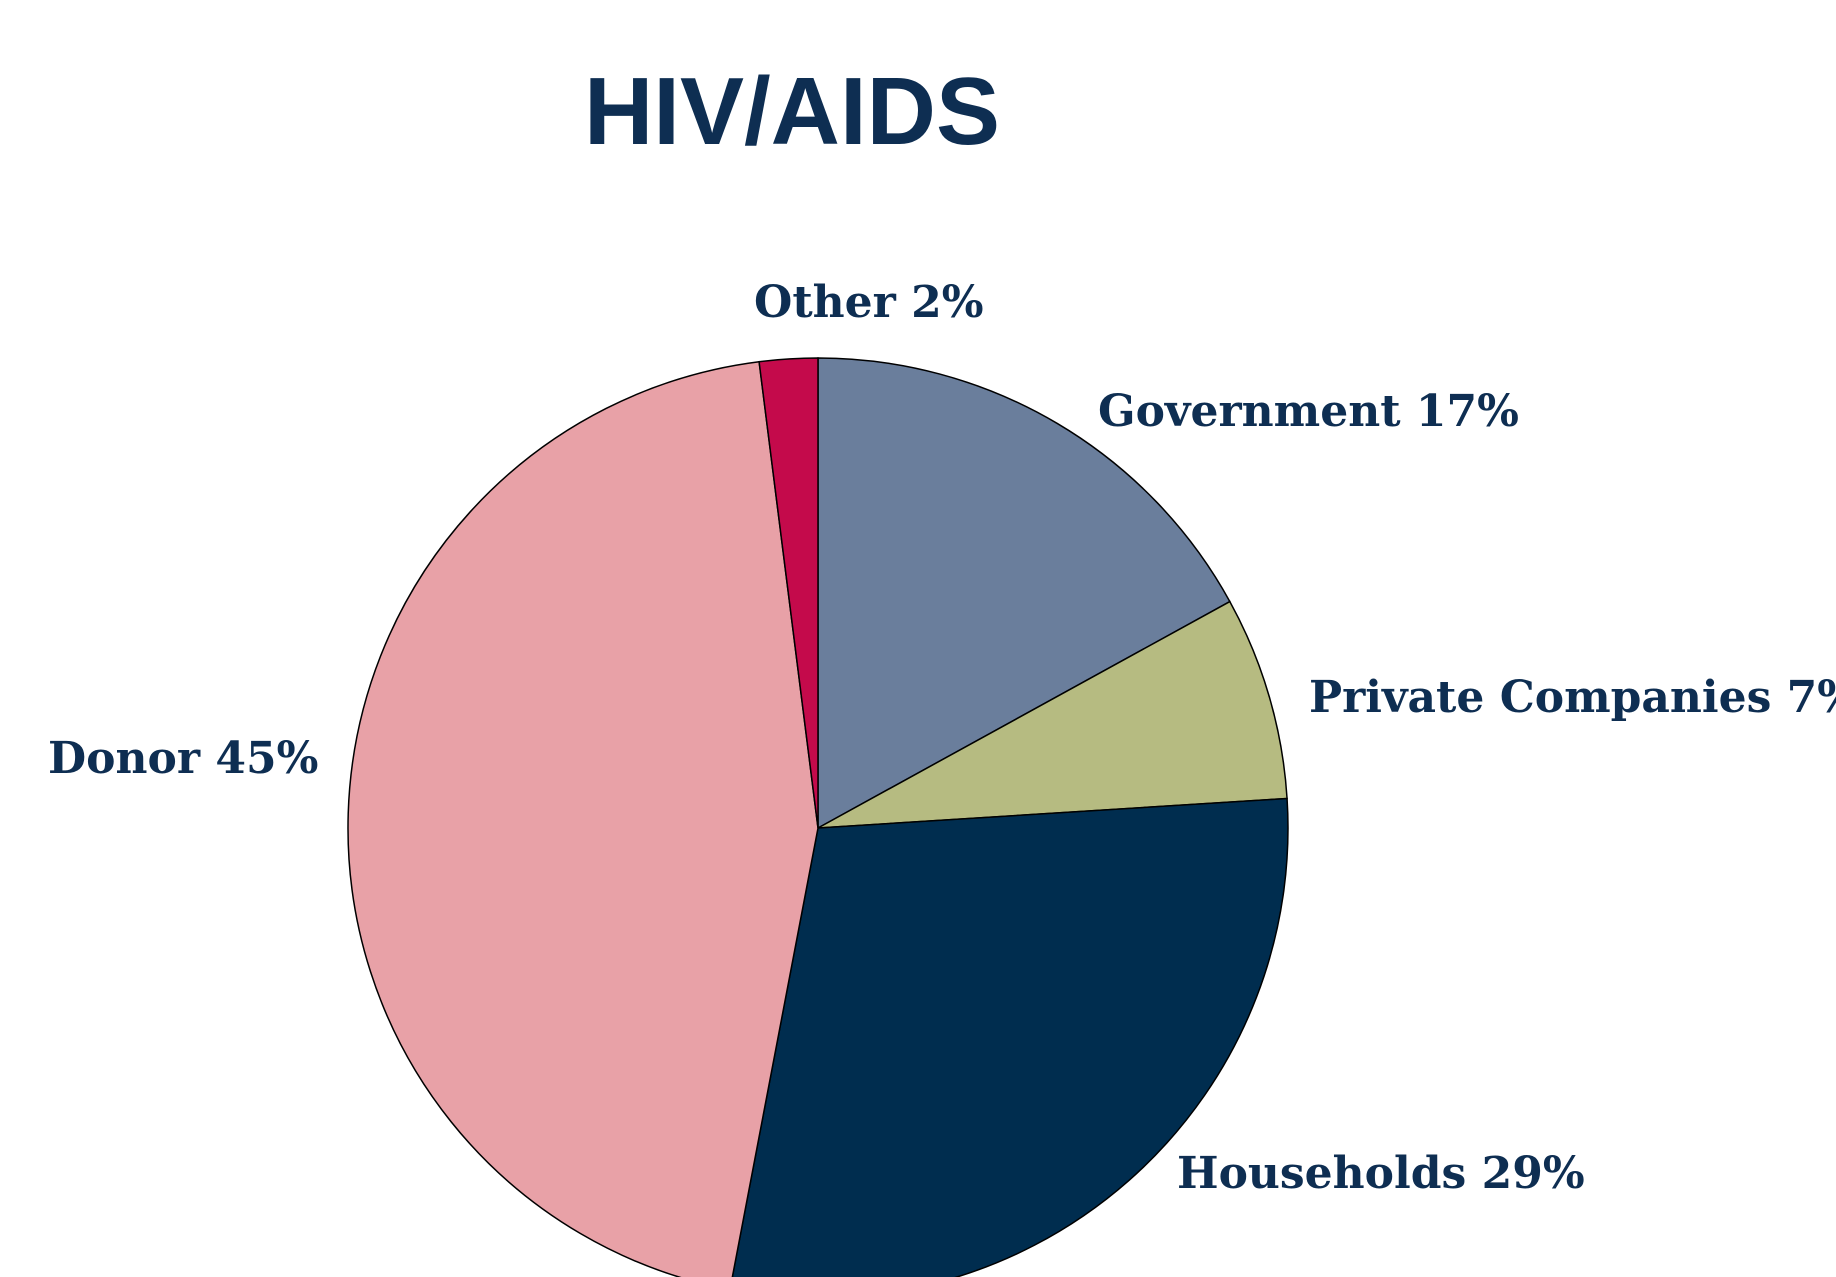  I want to click on slice-label-other: Other 2%, so click(869, 302).